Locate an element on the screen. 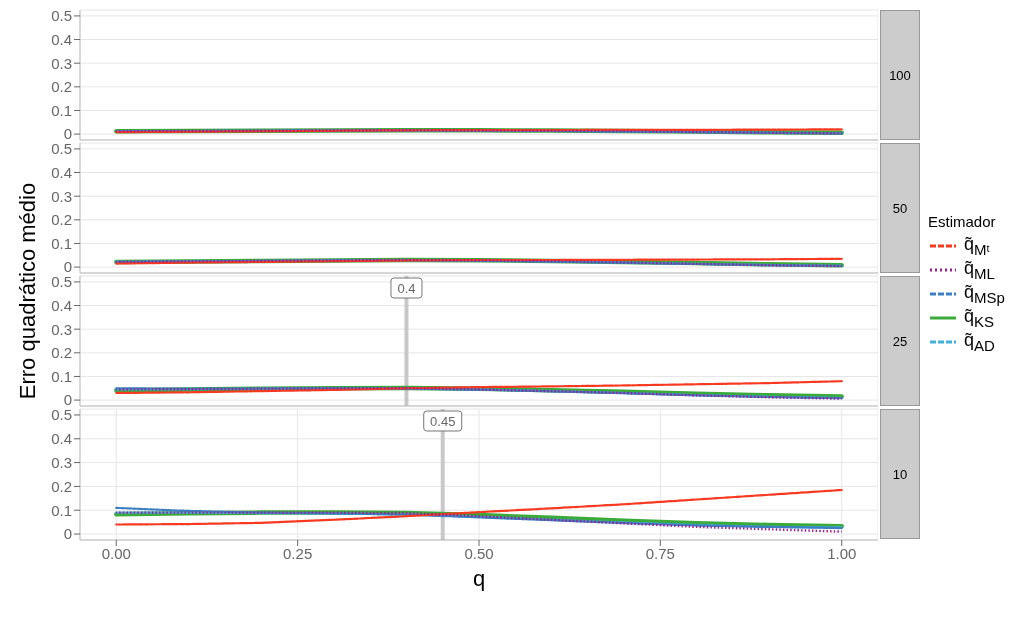  text: 10 is located at coordinates (900, 474).